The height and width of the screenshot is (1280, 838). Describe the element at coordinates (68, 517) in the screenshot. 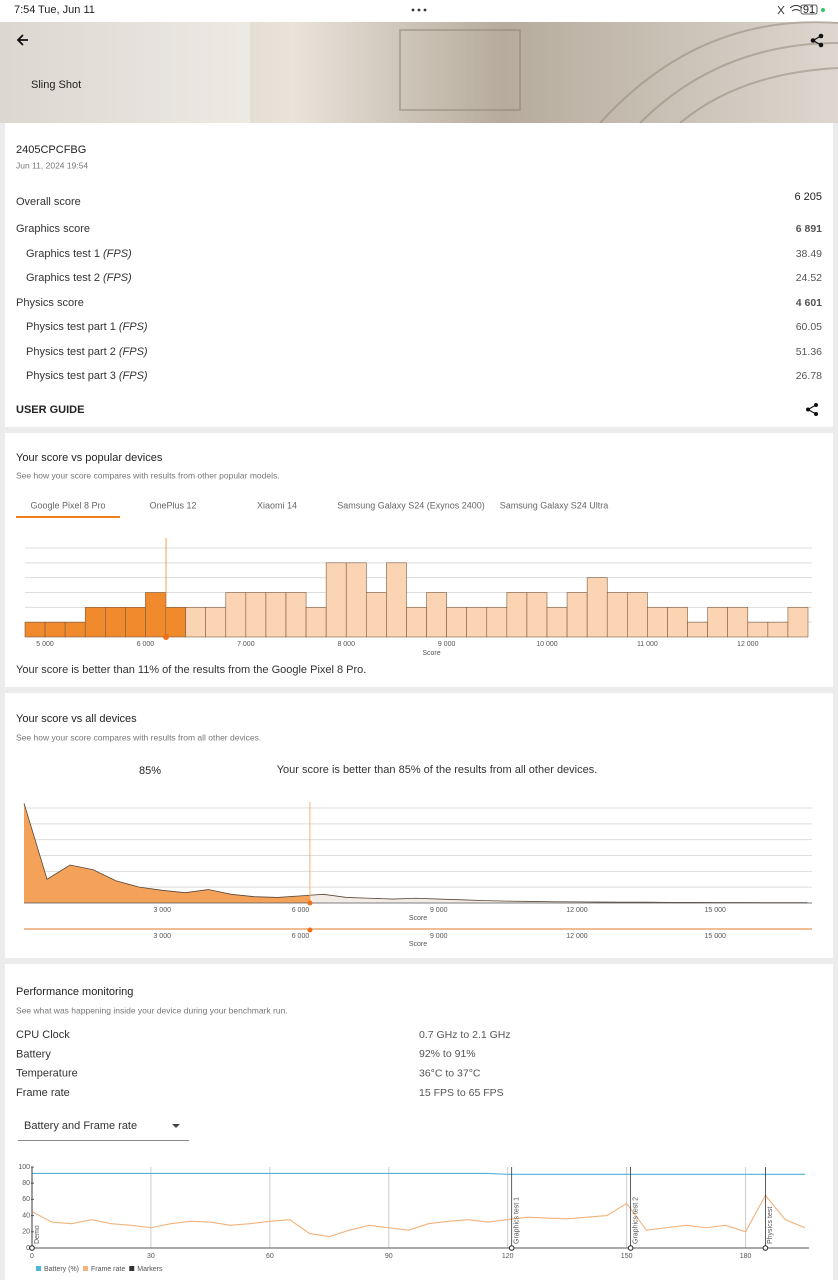

I see `tab-underline` at that location.